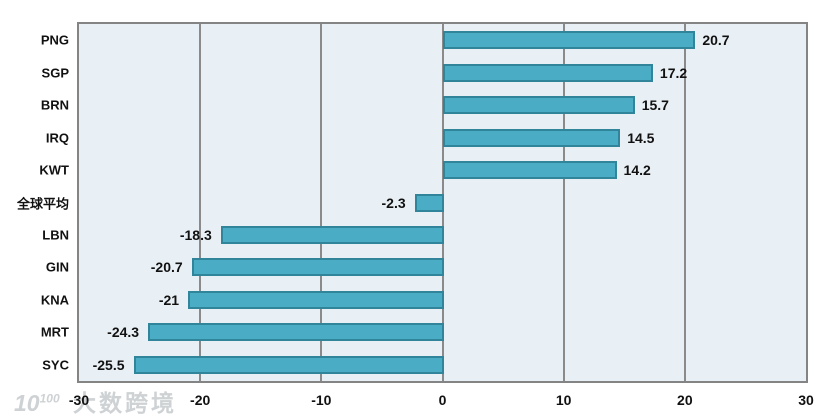  What do you see at coordinates (429, 202) in the screenshot?
I see `bar-全球平均` at bounding box center [429, 202].